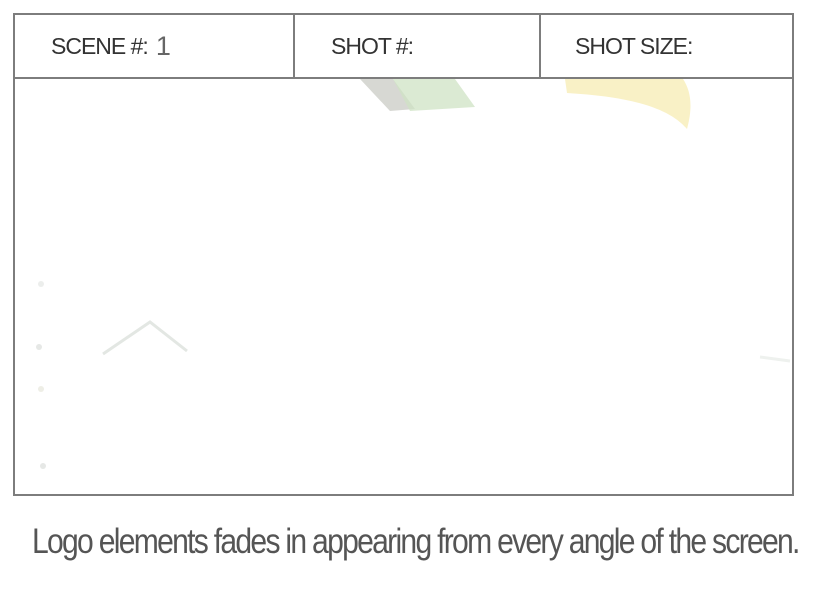 Image resolution: width=814 pixels, height=594 pixels. I want to click on shot-label: SHOT #:, so click(372, 45).